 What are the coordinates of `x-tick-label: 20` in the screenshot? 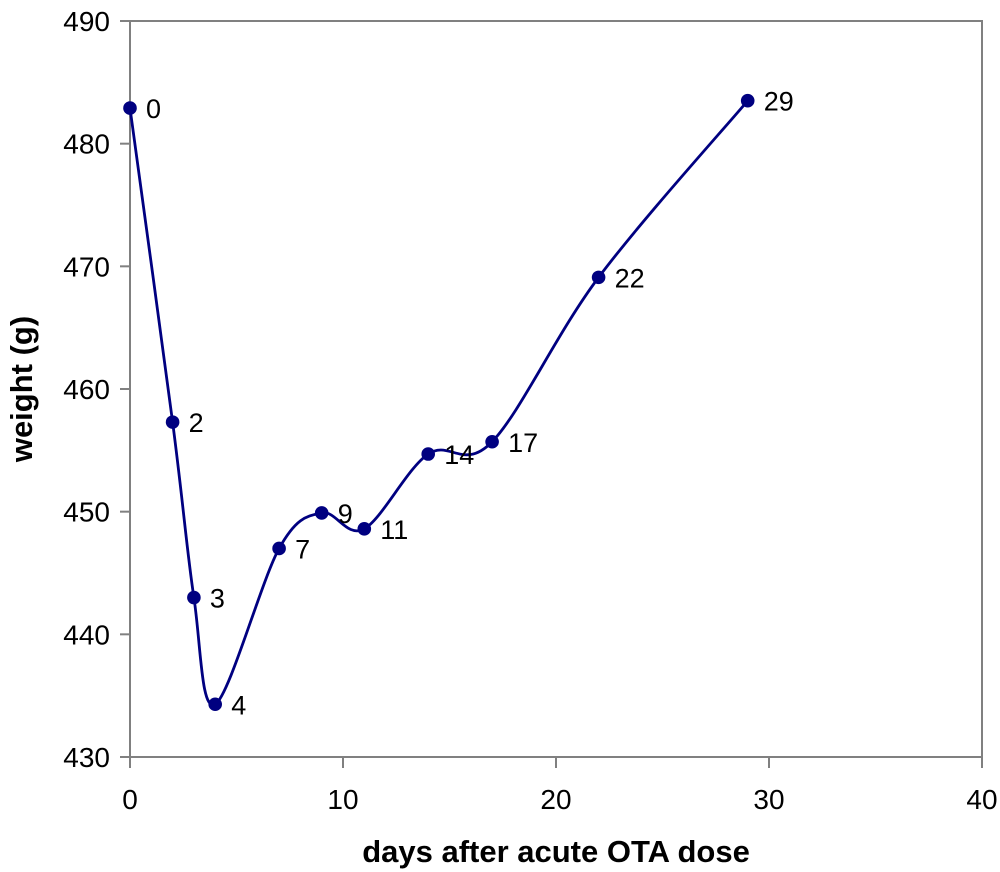 It's located at (555, 799).